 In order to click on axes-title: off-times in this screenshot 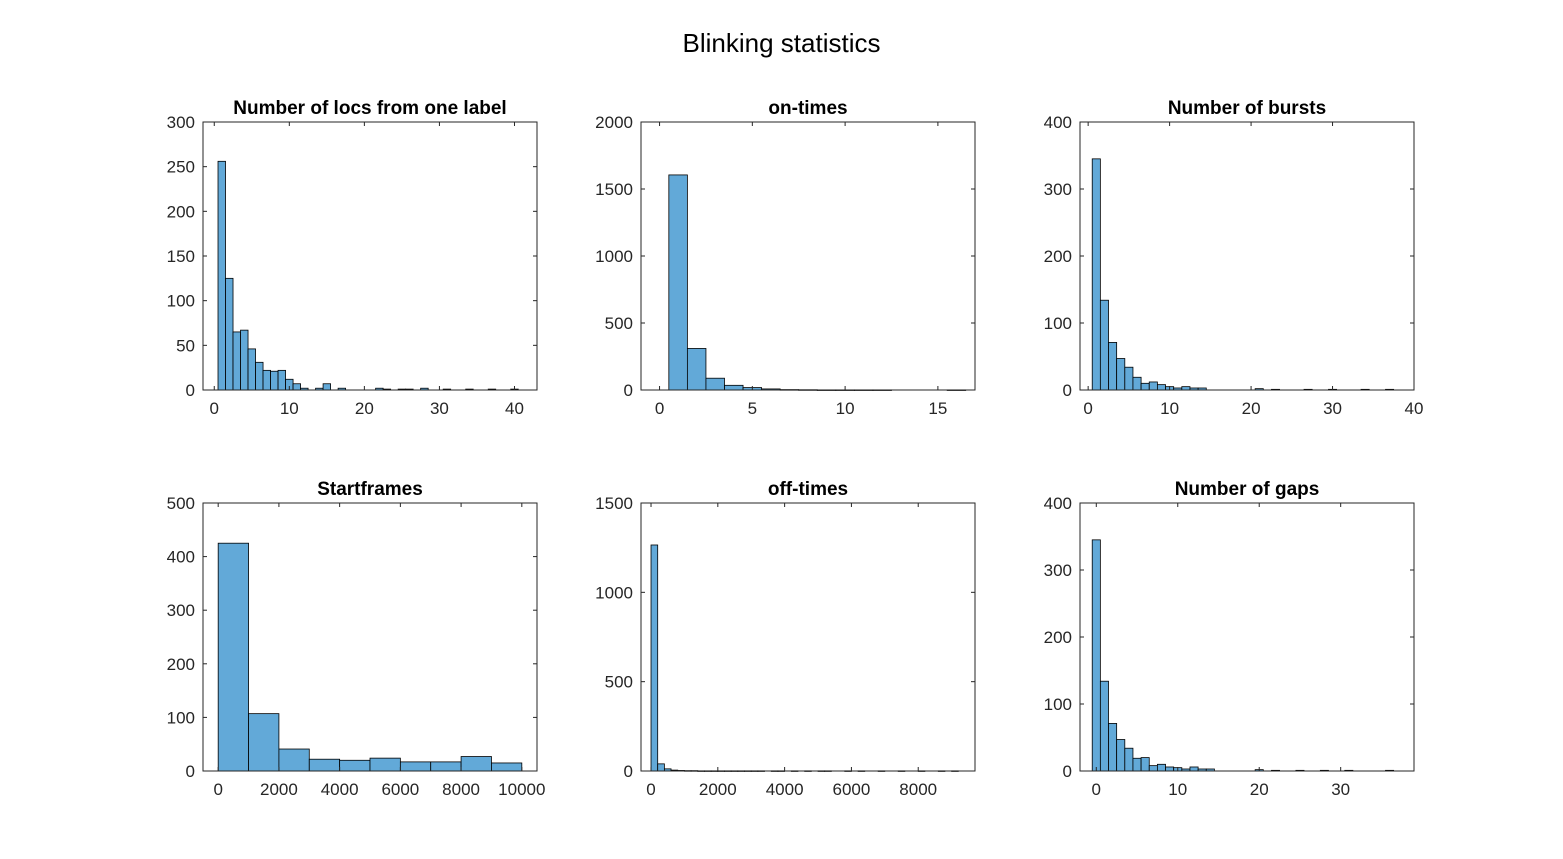, I will do `click(808, 489)`.